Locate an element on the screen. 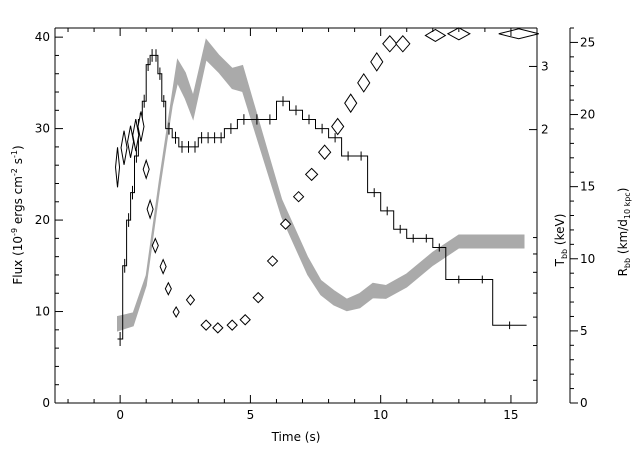 The height and width of the screenshot is (457, 640). flux-tick-label: 40 is located at coordinates (42, 37).